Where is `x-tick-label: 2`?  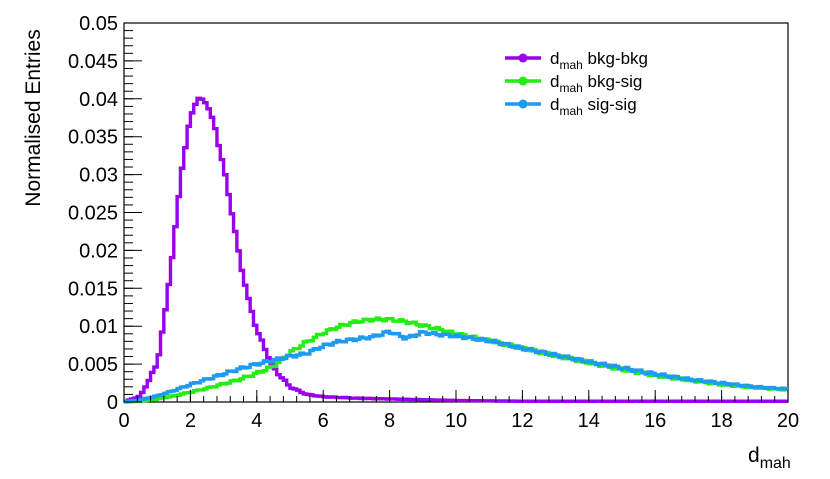
x-tick-label: 2 is located at coordinates (190, 421).